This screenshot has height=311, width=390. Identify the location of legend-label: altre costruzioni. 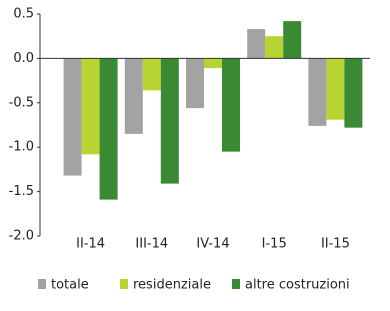
(297, 285).